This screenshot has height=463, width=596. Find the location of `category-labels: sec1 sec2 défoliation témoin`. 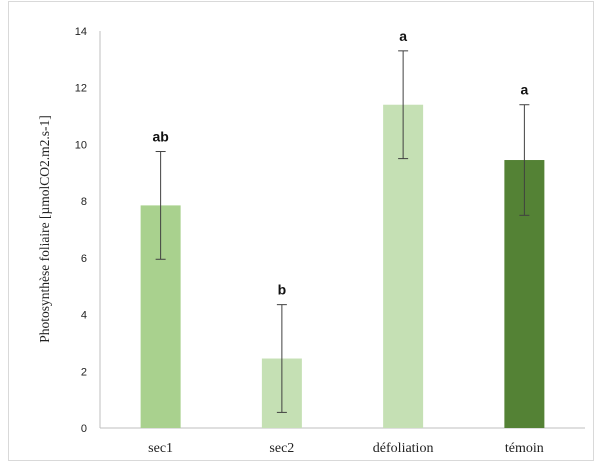

category-labels: sec1 sec2 défoliation témoin is located at coordinates (346, 448).